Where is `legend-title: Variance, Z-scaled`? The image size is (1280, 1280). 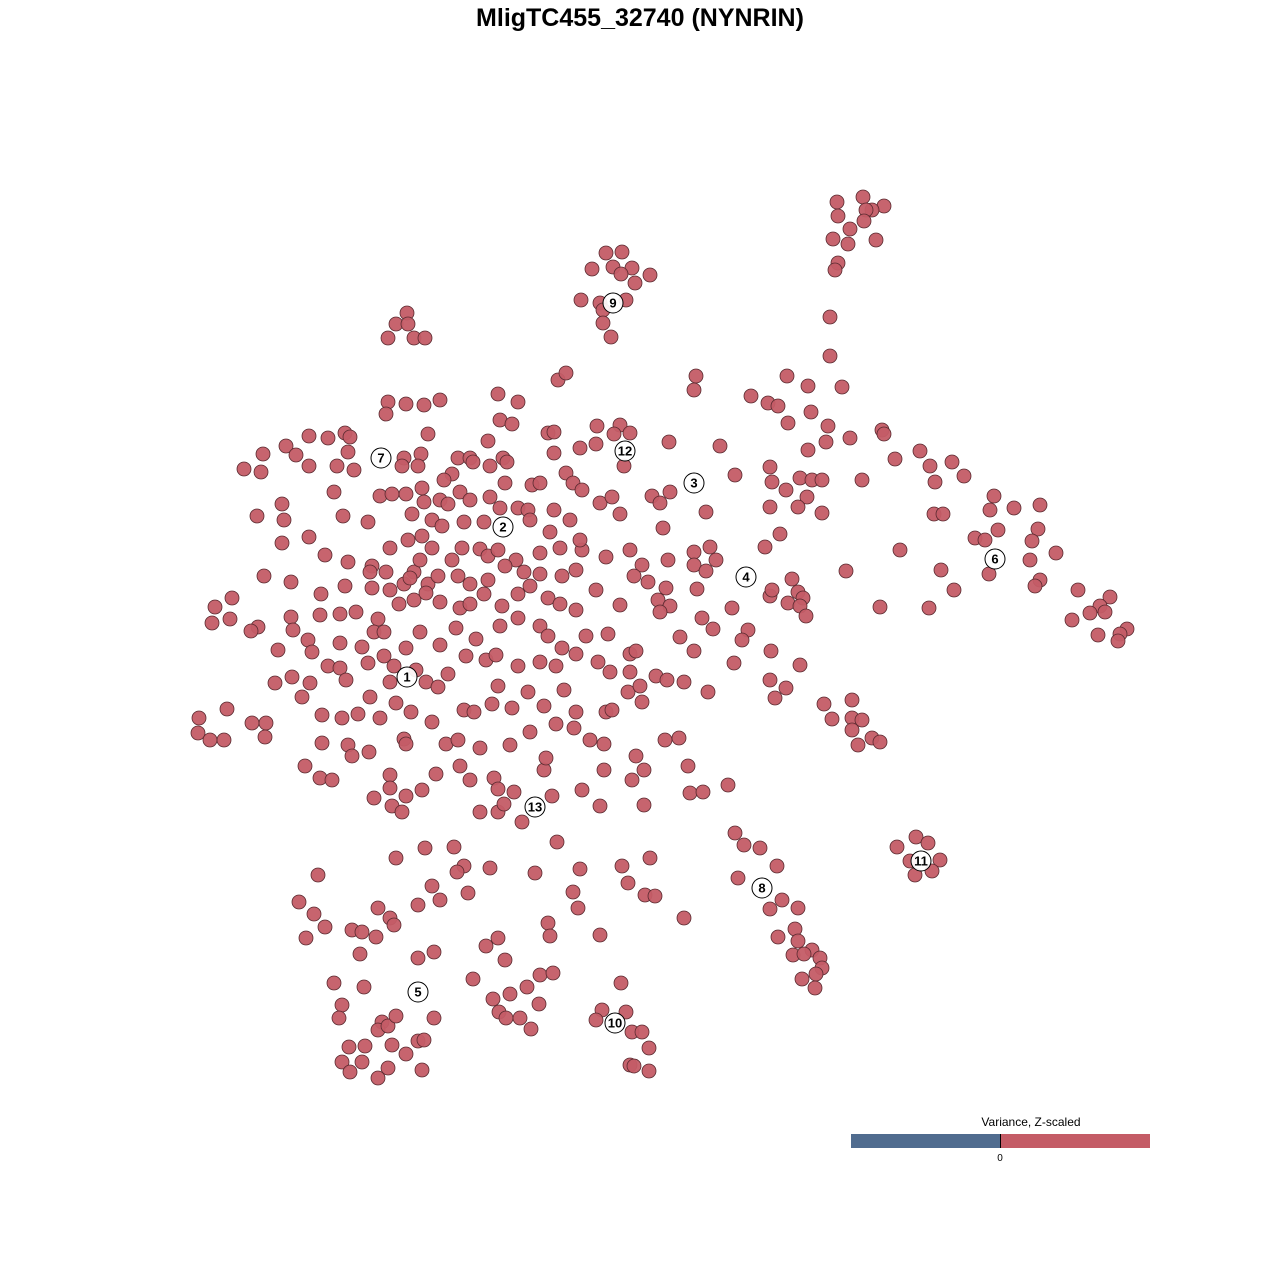 legend-title: Variance, Z-scaled is located at coordinates (1031, 1122).